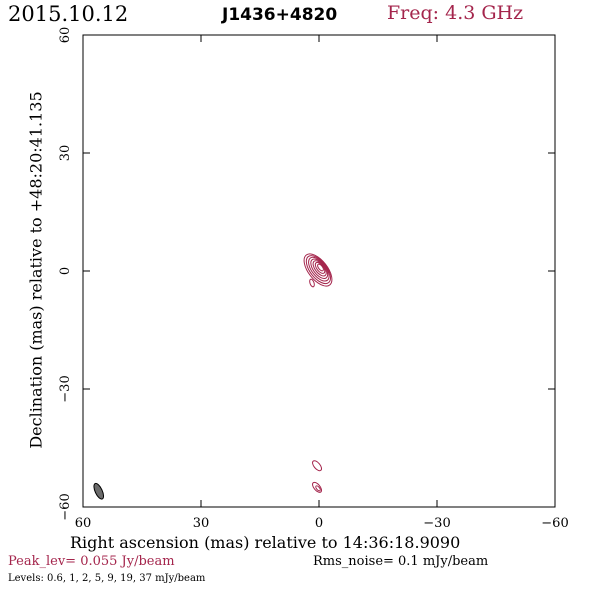  I want to click on beam-layer, so click(99, 491).